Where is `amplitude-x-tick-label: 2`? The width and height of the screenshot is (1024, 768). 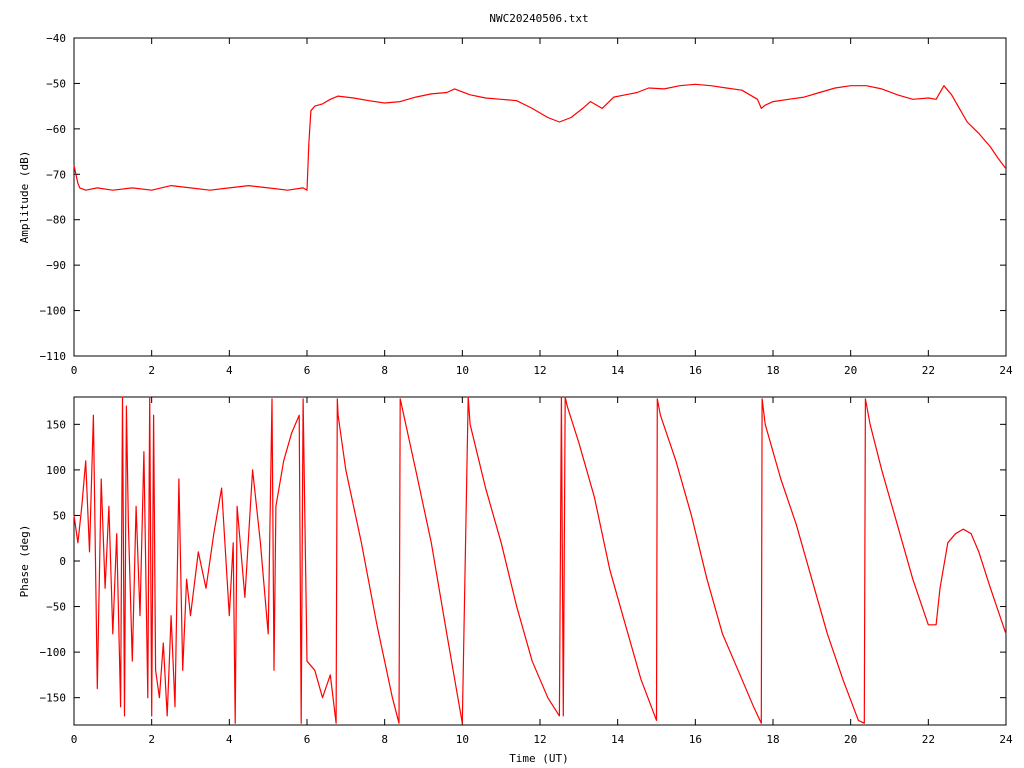
amplitude-x-tick-label: 2 is located at coordinates (151, 370).